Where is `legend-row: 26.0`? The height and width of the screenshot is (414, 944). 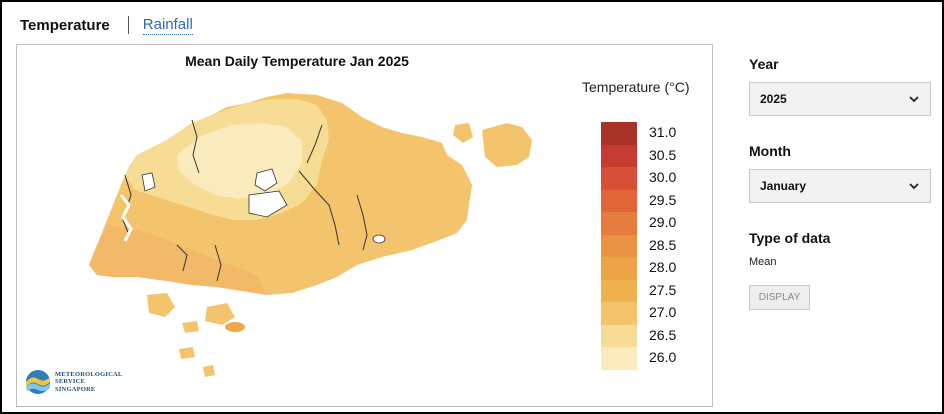
legend-row: 26.0 is located at coordinates (651, 358).